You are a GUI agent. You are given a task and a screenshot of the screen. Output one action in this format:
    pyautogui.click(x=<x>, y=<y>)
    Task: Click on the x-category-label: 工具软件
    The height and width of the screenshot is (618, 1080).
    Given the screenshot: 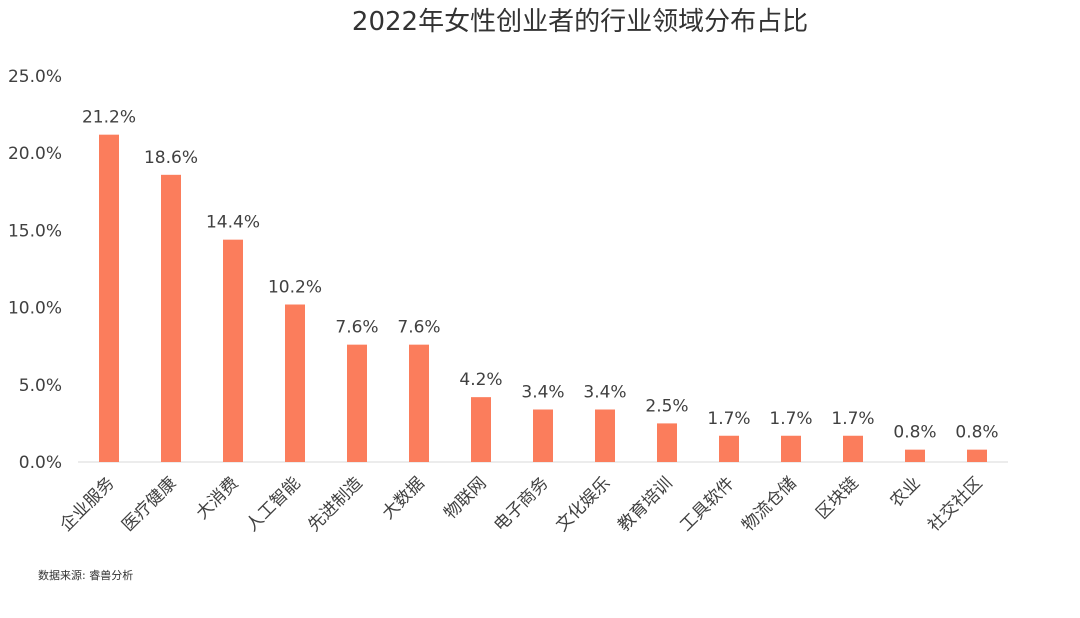 What is the action you would take?
    pyautogui.click(x=707, y=504)
    